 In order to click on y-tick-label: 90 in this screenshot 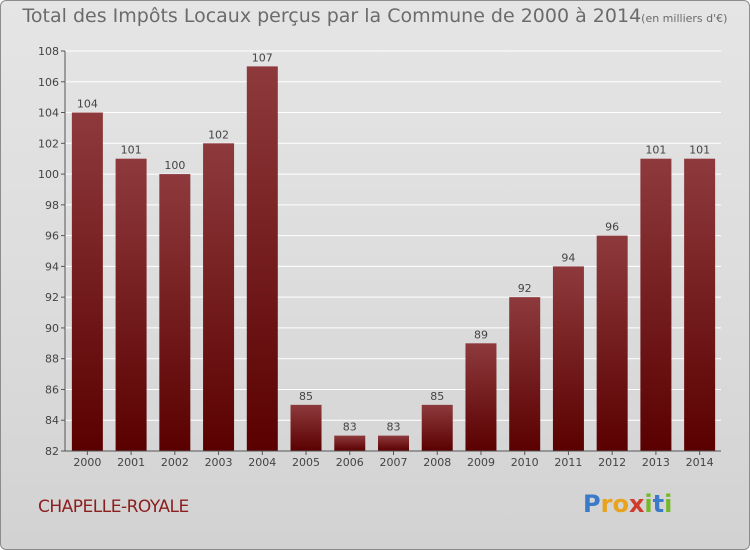, I will do `click(52, 328)`.